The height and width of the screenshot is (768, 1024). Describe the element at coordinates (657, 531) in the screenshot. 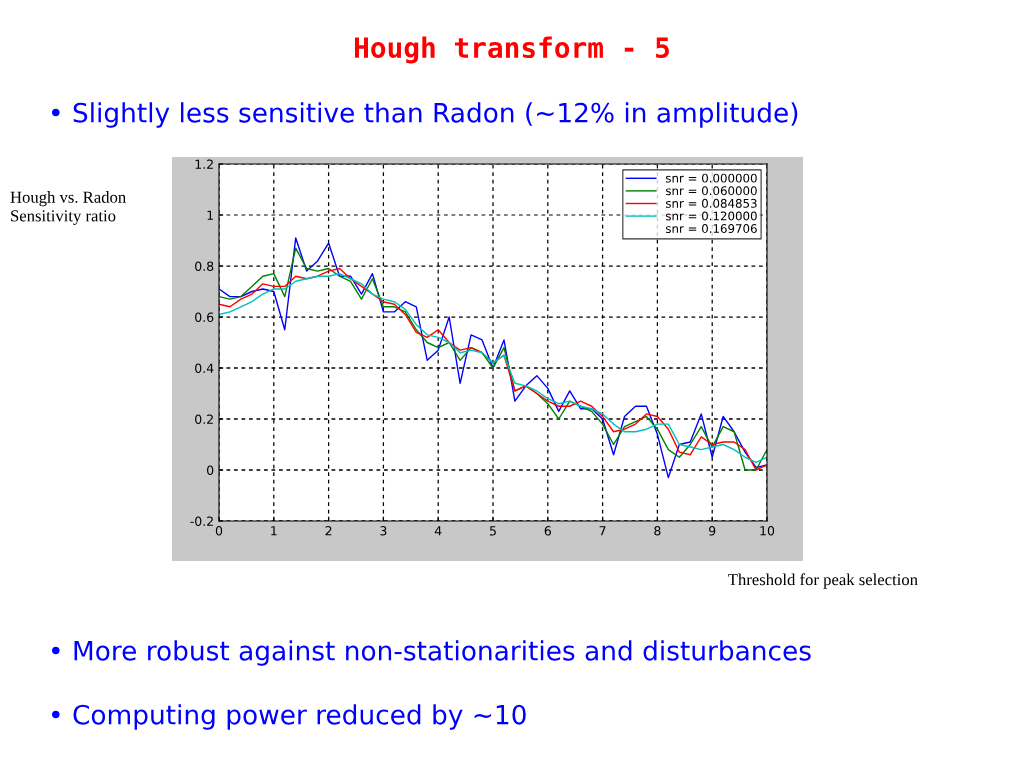

I see `x-tick-label: 8` at that location.